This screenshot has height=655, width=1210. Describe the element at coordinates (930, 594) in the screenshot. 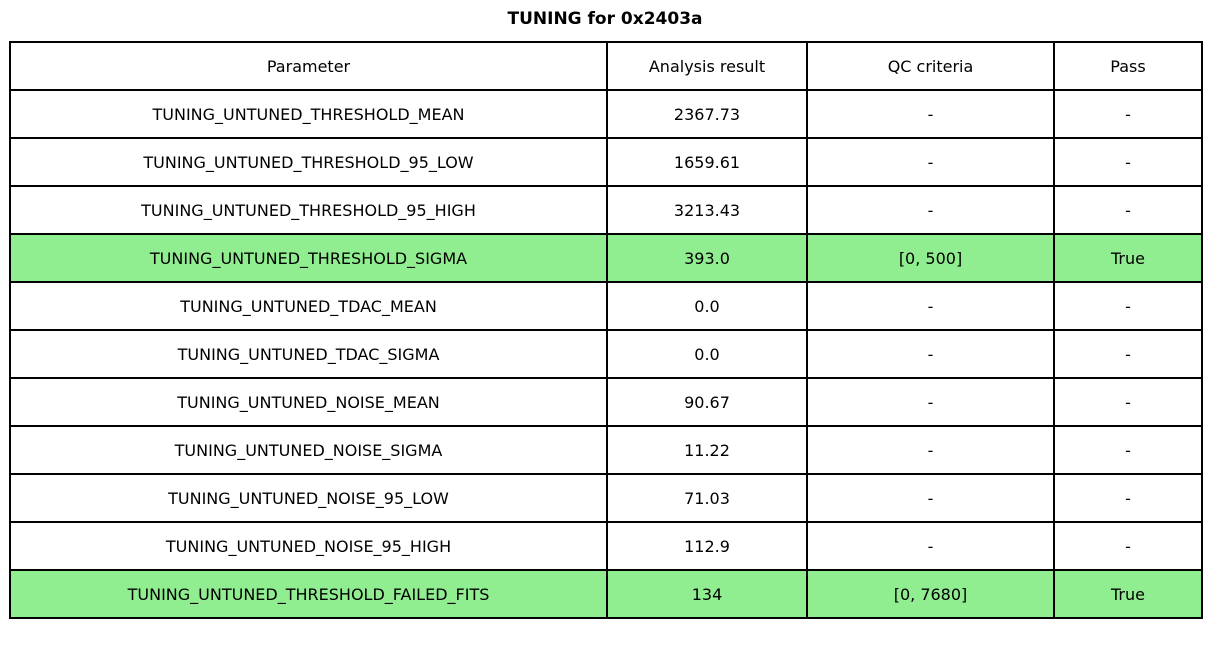

I see `qc-cell: [0, 7680]` at that location.